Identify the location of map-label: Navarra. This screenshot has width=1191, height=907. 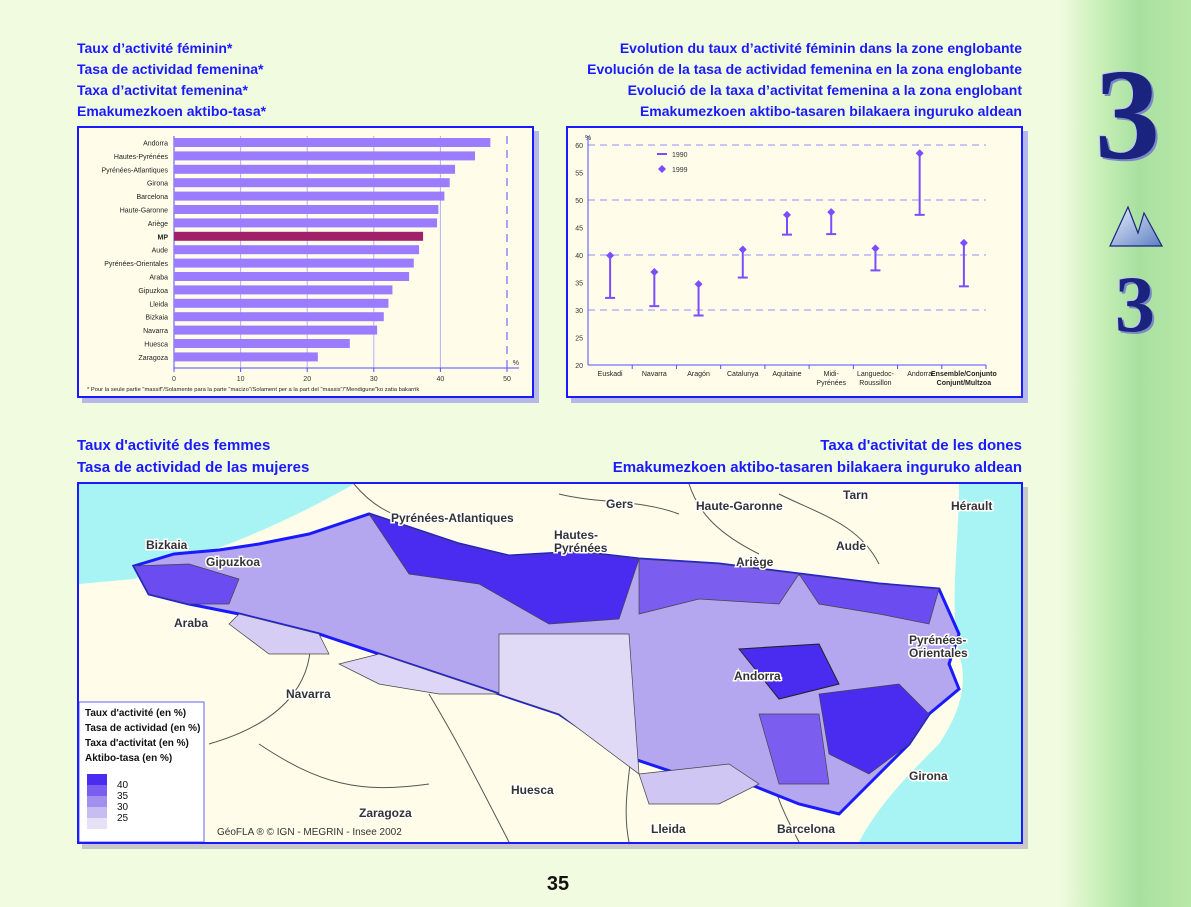
(308, 694).